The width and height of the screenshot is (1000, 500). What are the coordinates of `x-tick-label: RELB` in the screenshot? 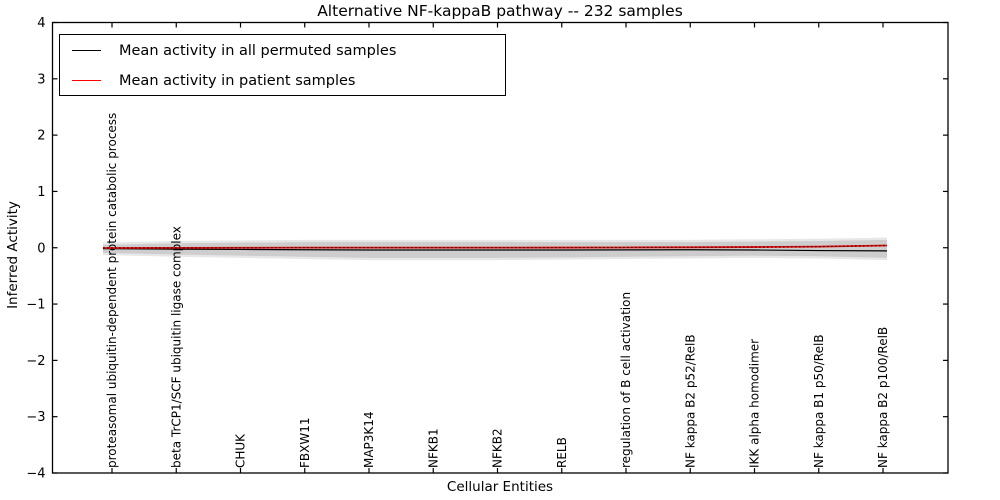 It's located at (562, 452).